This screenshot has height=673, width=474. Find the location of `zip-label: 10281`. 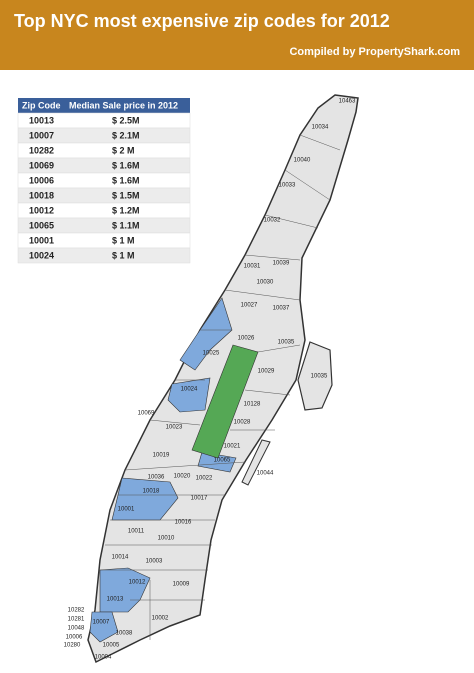

zip-label: 10281 is located at coordinates (76, 620).